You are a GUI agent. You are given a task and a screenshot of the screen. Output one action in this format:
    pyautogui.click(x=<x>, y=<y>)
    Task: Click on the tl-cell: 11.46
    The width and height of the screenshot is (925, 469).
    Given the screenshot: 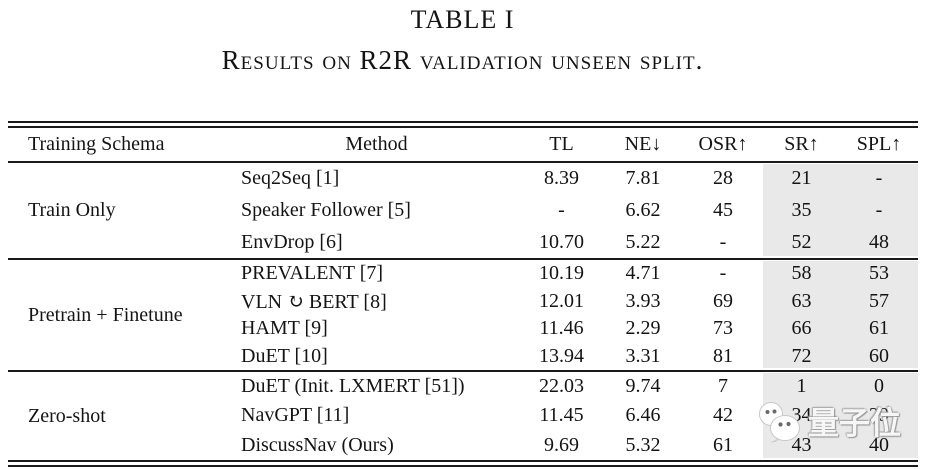 What is the action you would take?
    pyautogui.click(x=561, y=328)
    